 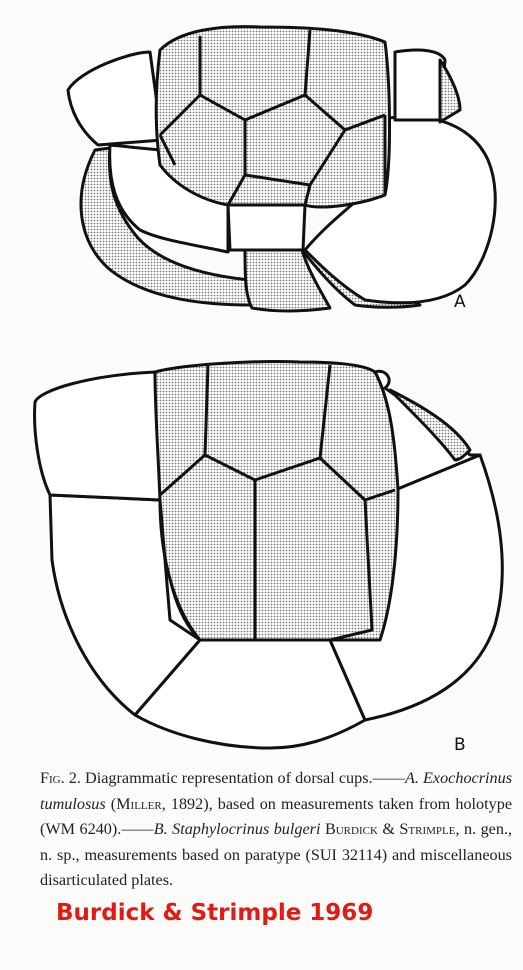 I want to click on caption-authority-b: Burdick & Strimple, so click(x=390, y=829).